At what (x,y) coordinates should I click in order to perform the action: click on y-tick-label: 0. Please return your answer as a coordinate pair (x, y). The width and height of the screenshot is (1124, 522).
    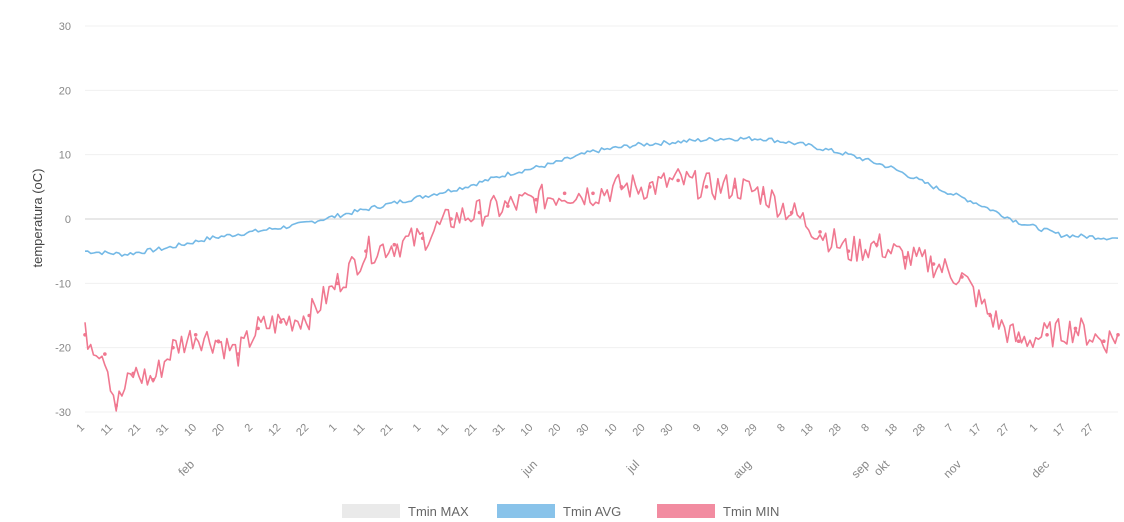
    Looking at the image, I should click on (68, 220).